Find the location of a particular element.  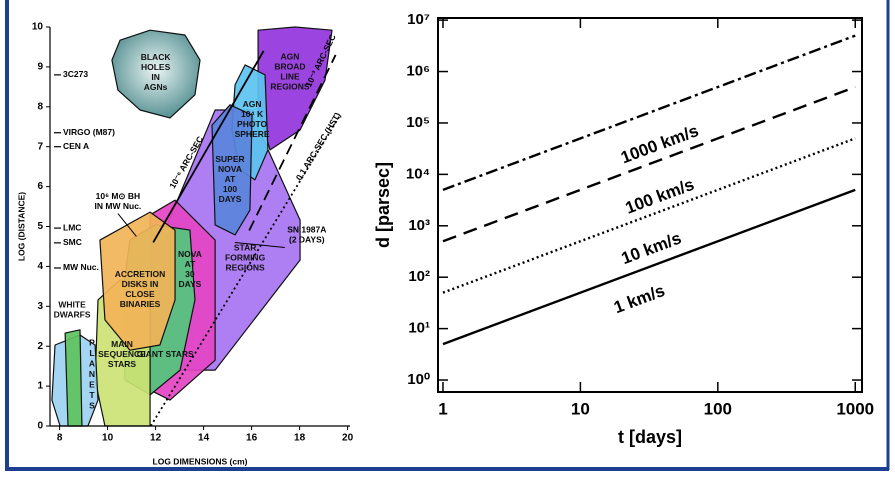

y-axis-title: LOG (DISTANCE) is located at coordinates (21, 226).